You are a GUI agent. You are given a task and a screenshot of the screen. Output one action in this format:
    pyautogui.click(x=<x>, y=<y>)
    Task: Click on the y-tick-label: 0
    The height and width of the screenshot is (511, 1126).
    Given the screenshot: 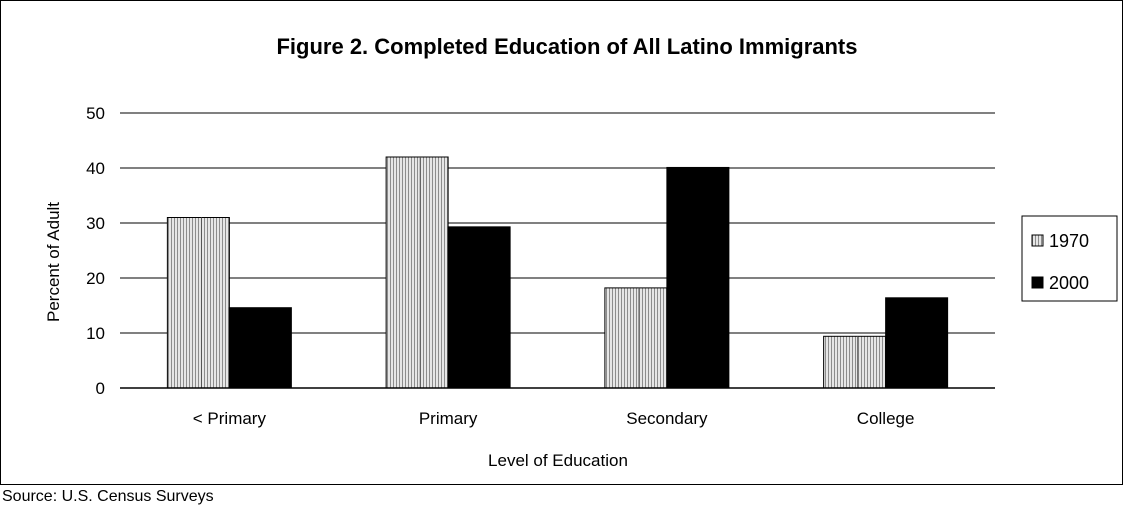 What is the action you would take?
    pyautogui.click(x=100, y=388)
    